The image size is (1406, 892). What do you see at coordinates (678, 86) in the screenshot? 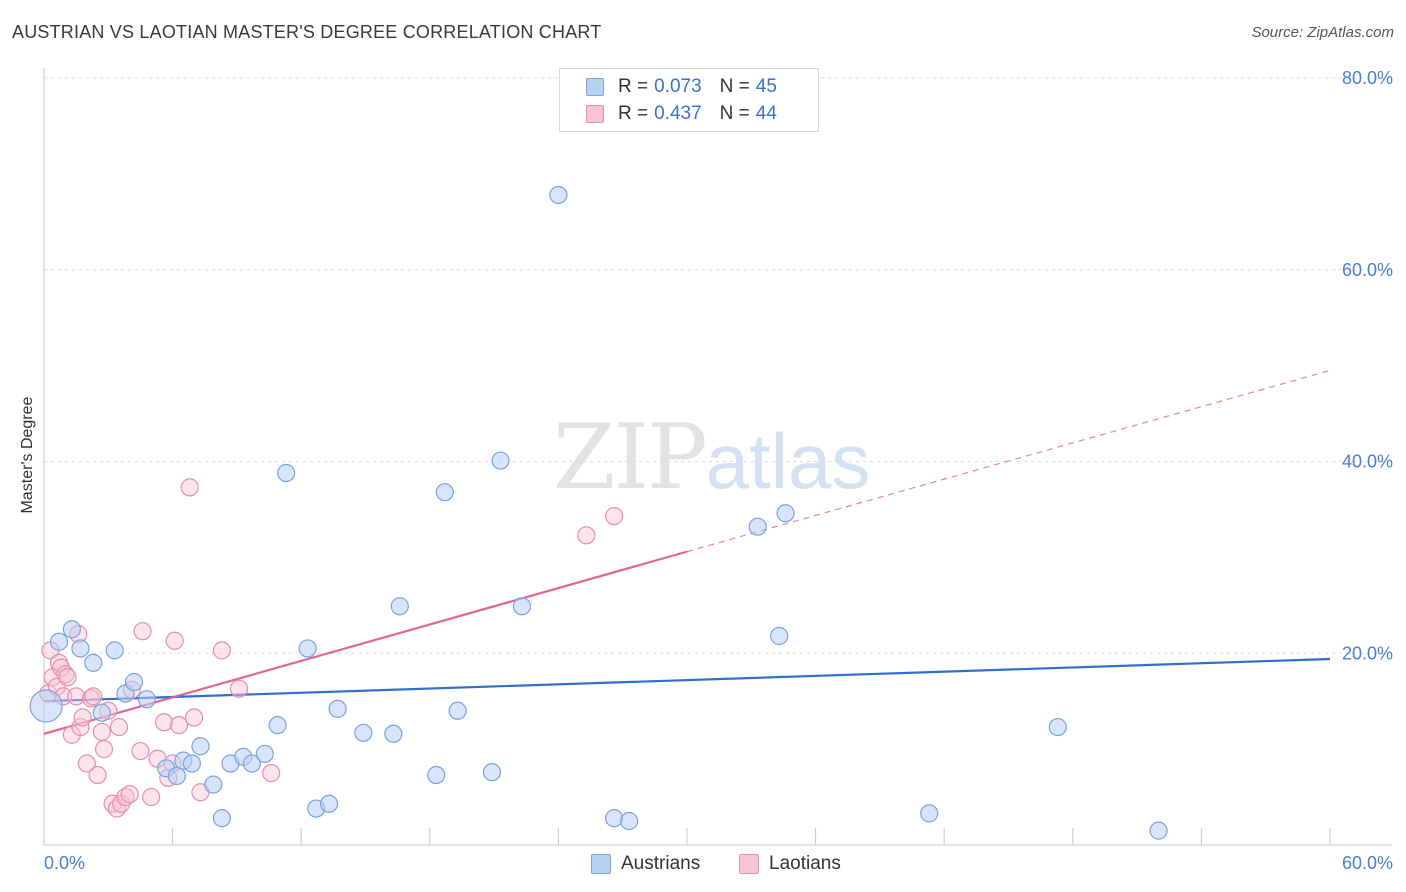
I see `austrians-r-value: 0.073` at bounding box center [678, 86].